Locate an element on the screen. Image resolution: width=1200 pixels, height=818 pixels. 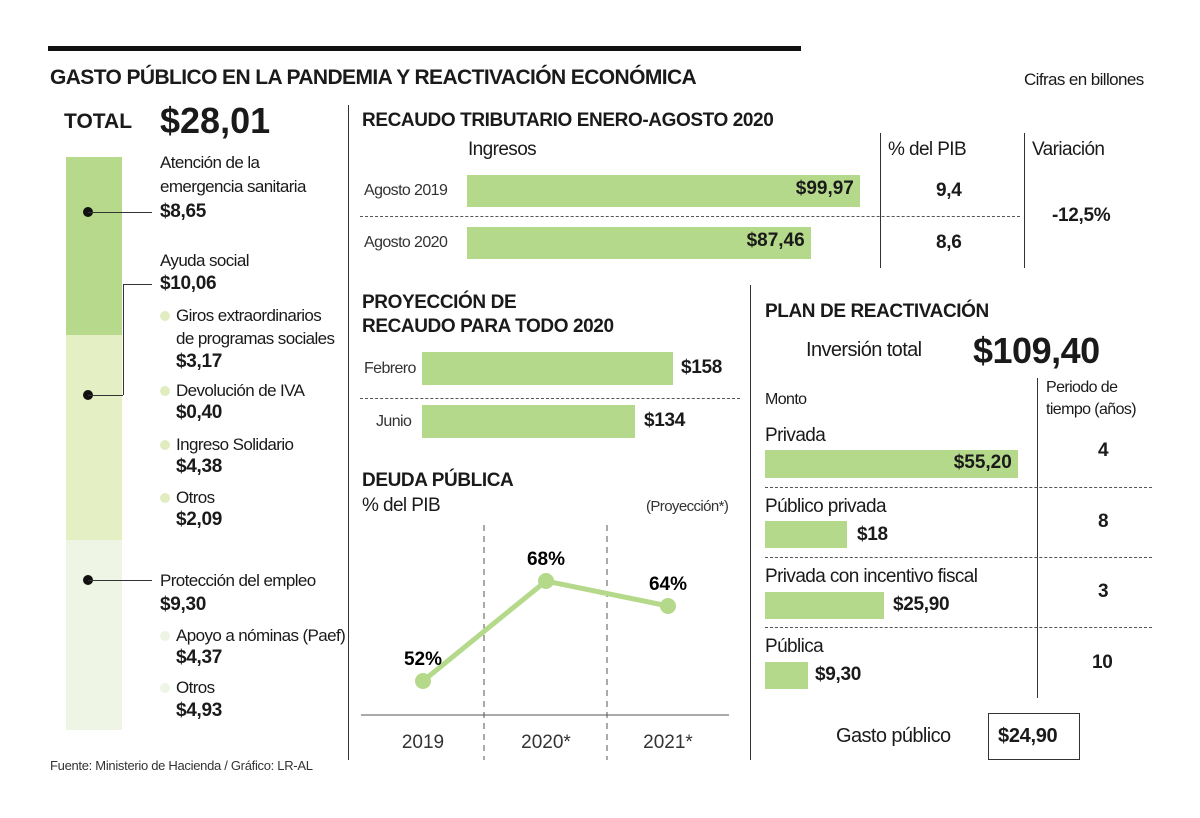
top-rule is located at coordinates (424, 48).